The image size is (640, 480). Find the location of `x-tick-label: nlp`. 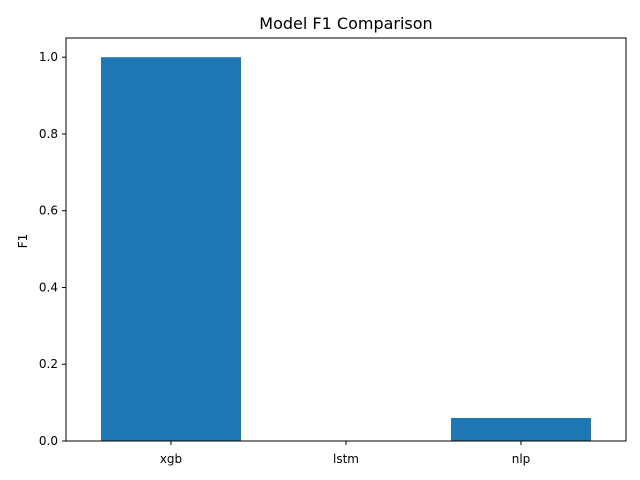

x-tick-label: nlp is located at coordinates (521, 459).